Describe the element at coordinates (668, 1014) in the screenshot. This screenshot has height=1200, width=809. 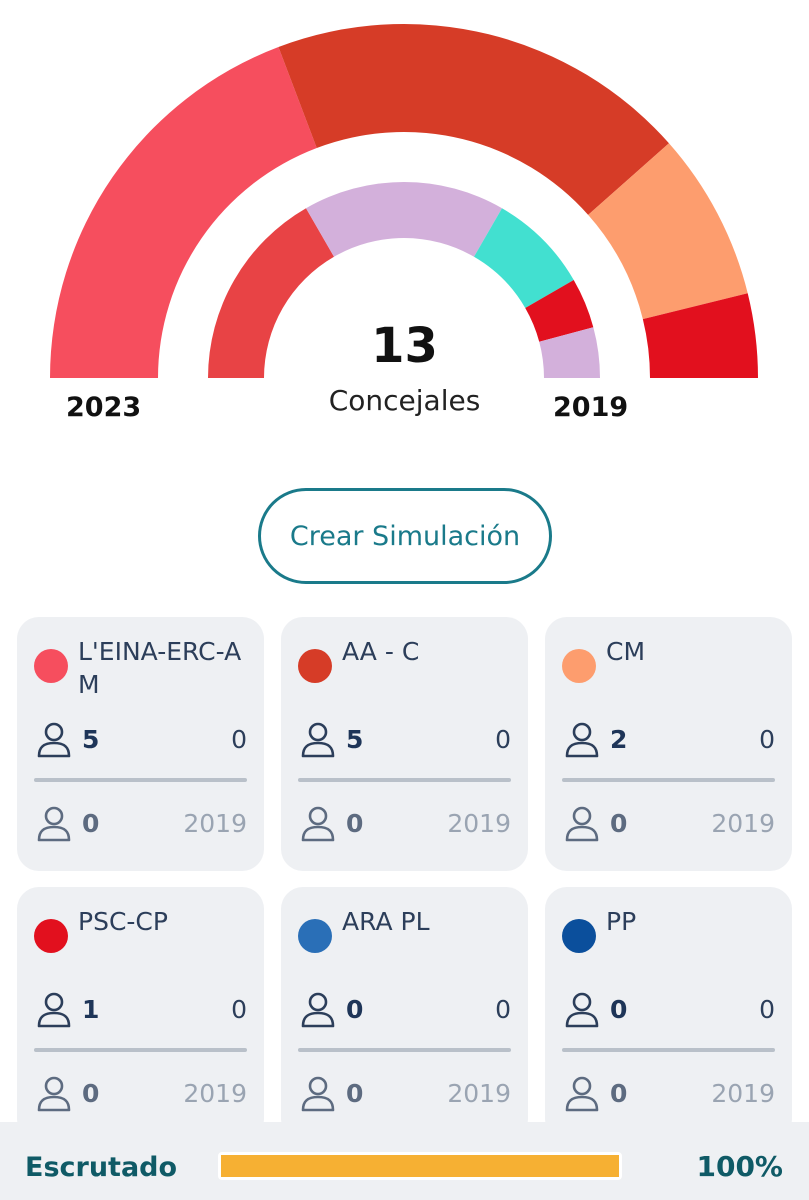
I see `party-card: PP 0 0 0 2019` at that location.